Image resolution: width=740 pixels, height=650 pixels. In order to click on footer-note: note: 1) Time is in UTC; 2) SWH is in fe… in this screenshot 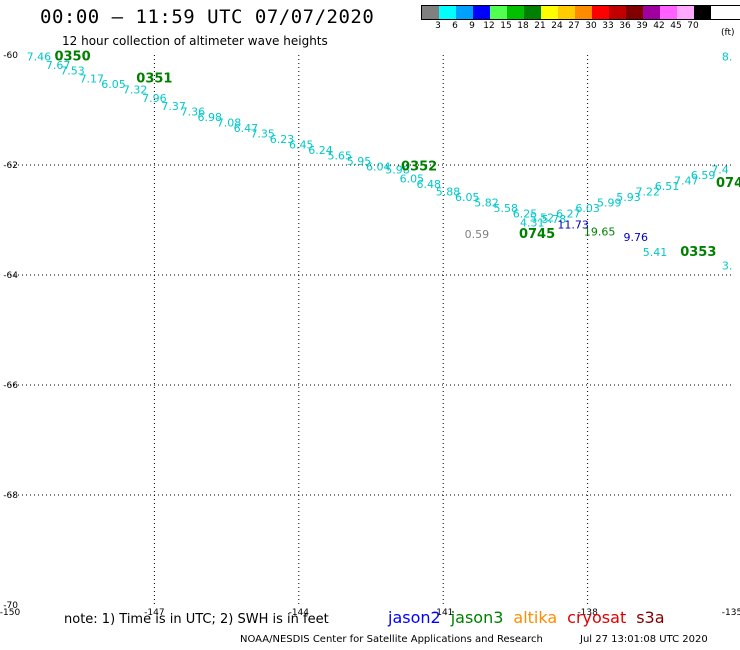, I will do `click(196, 619)`.